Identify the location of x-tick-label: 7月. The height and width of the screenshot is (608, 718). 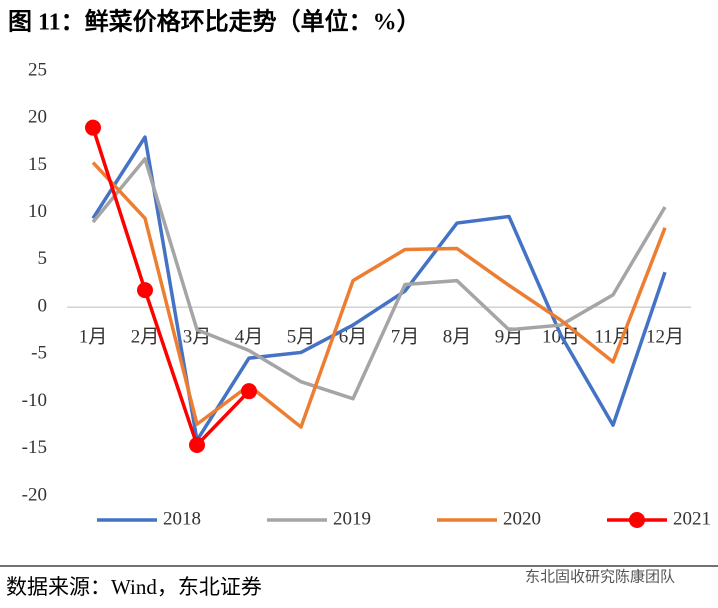
(405, 336).